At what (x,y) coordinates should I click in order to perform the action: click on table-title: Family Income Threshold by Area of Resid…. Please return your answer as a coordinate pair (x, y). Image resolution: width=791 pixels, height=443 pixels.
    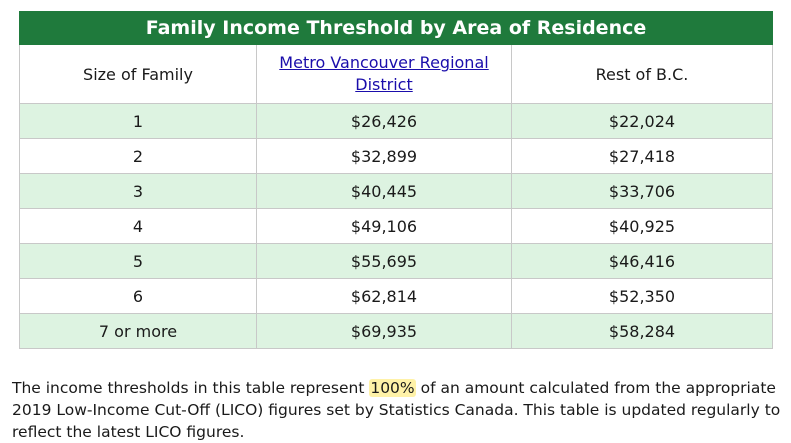
    Looking at the image, I should click on (396, 28).